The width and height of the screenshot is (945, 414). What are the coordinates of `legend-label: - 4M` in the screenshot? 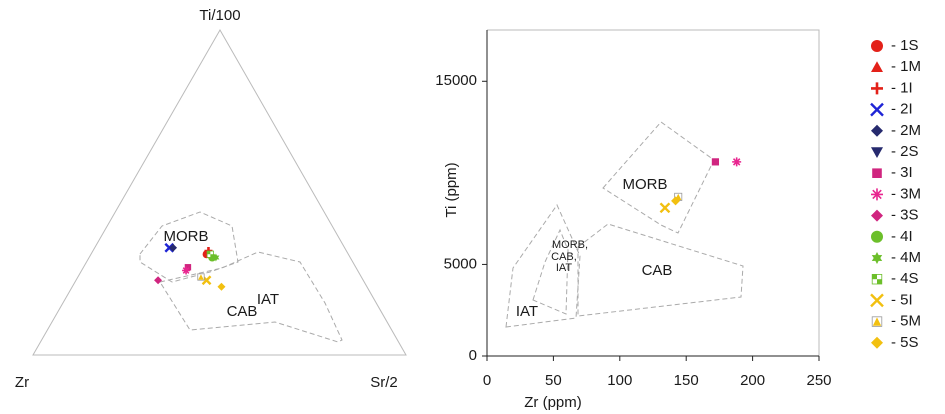 It's located at (906, 257).